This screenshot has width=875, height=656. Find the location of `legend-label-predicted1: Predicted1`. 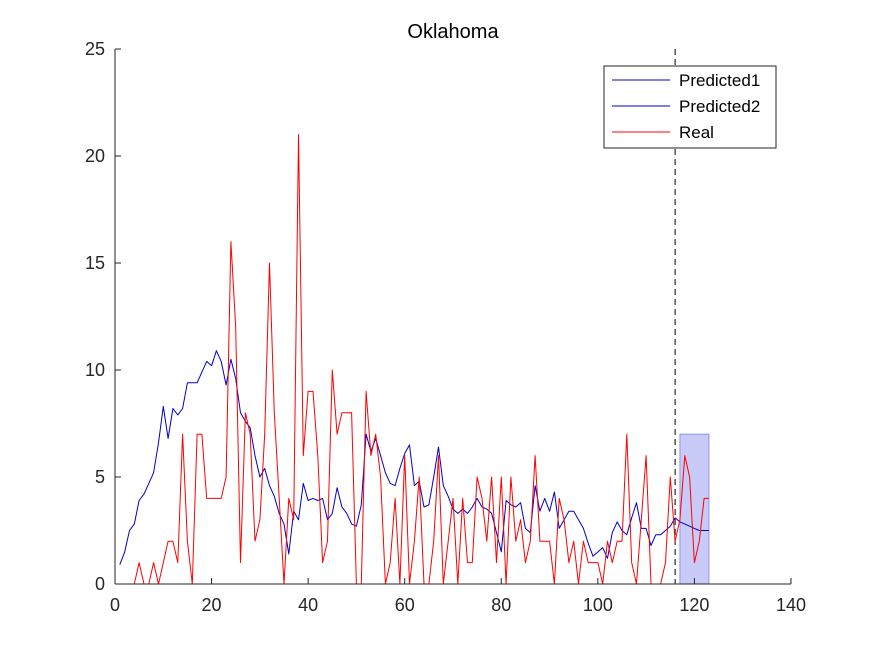

legend-label-predicted1: Predicted1 is located at coordinates (719, 80).